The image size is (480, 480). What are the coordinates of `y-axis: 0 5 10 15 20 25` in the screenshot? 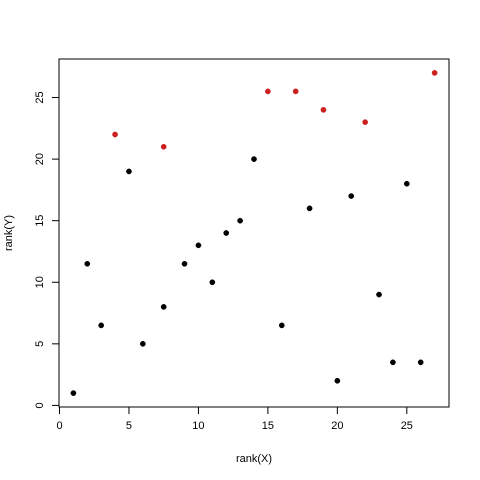 It's located at (47, 249).